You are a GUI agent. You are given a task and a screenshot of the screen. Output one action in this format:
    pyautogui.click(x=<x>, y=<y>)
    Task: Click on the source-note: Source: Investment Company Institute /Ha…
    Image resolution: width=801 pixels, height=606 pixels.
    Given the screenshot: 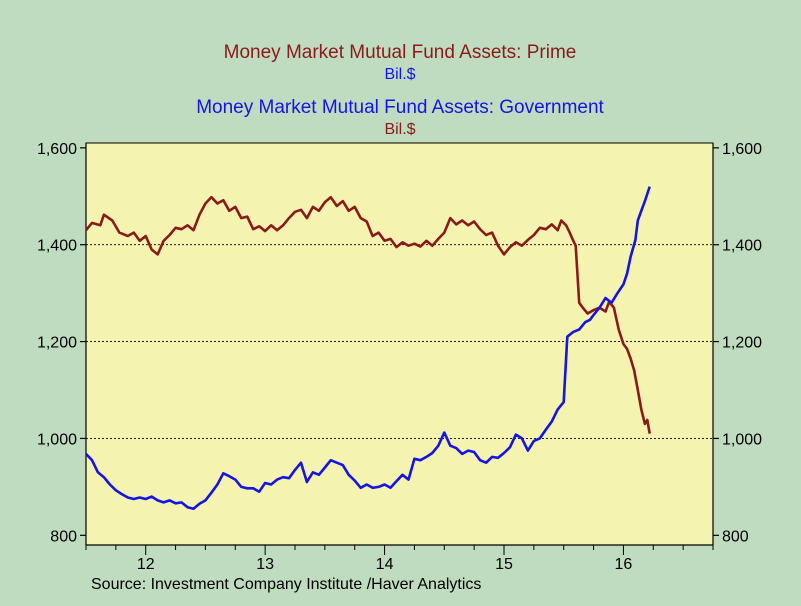 What is the action you would take?
    pyautogui.click(x=286, y=584)
    